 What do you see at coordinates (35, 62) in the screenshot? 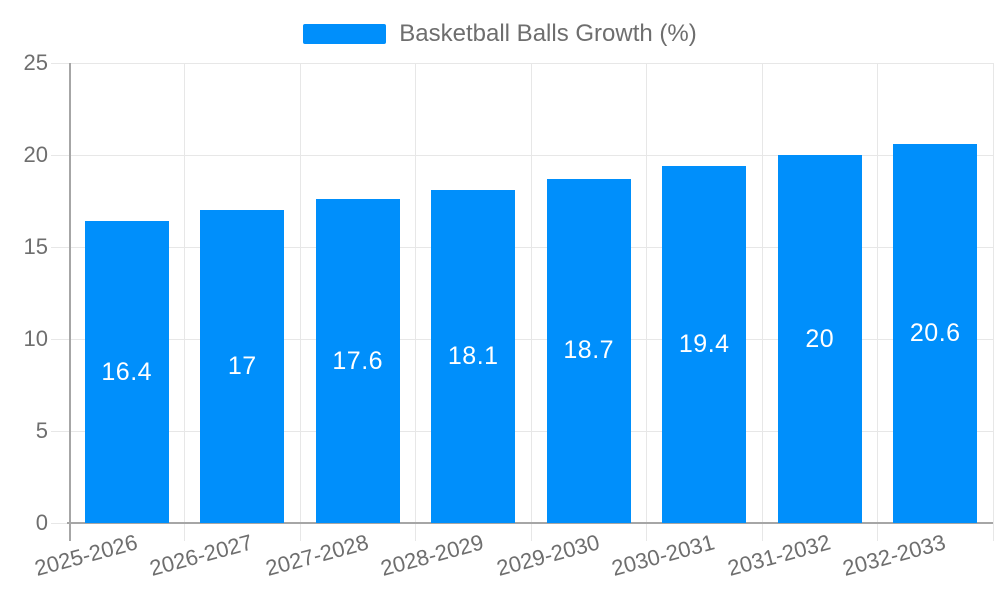
I see `y-tick-label: 25` at bounding box center [35, 62].